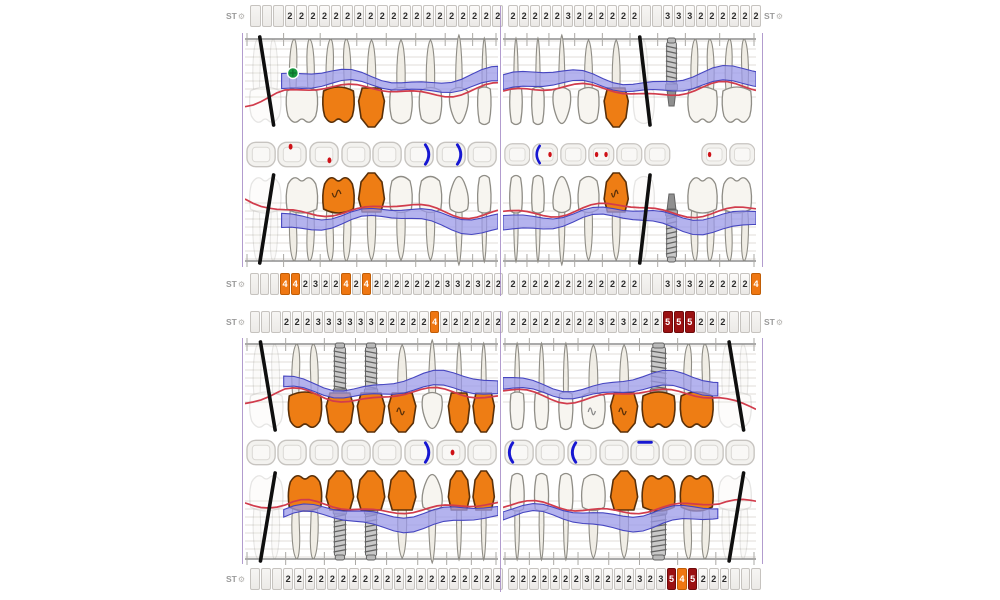 The image size is (1000, 600). Describe the element at coordinates (371, 387) in the screenshot. I see `tooth-implant-crown-premolar` at that location.